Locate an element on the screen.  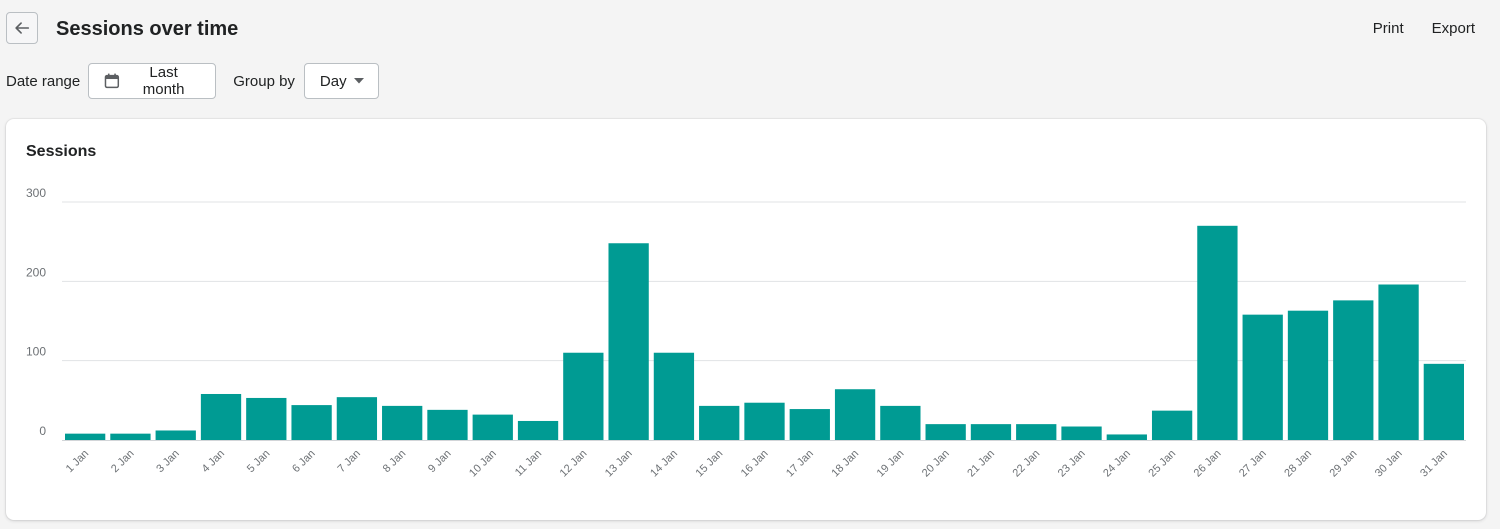
x-tick-label: 7 Jan is located at coordinates (349, 462).